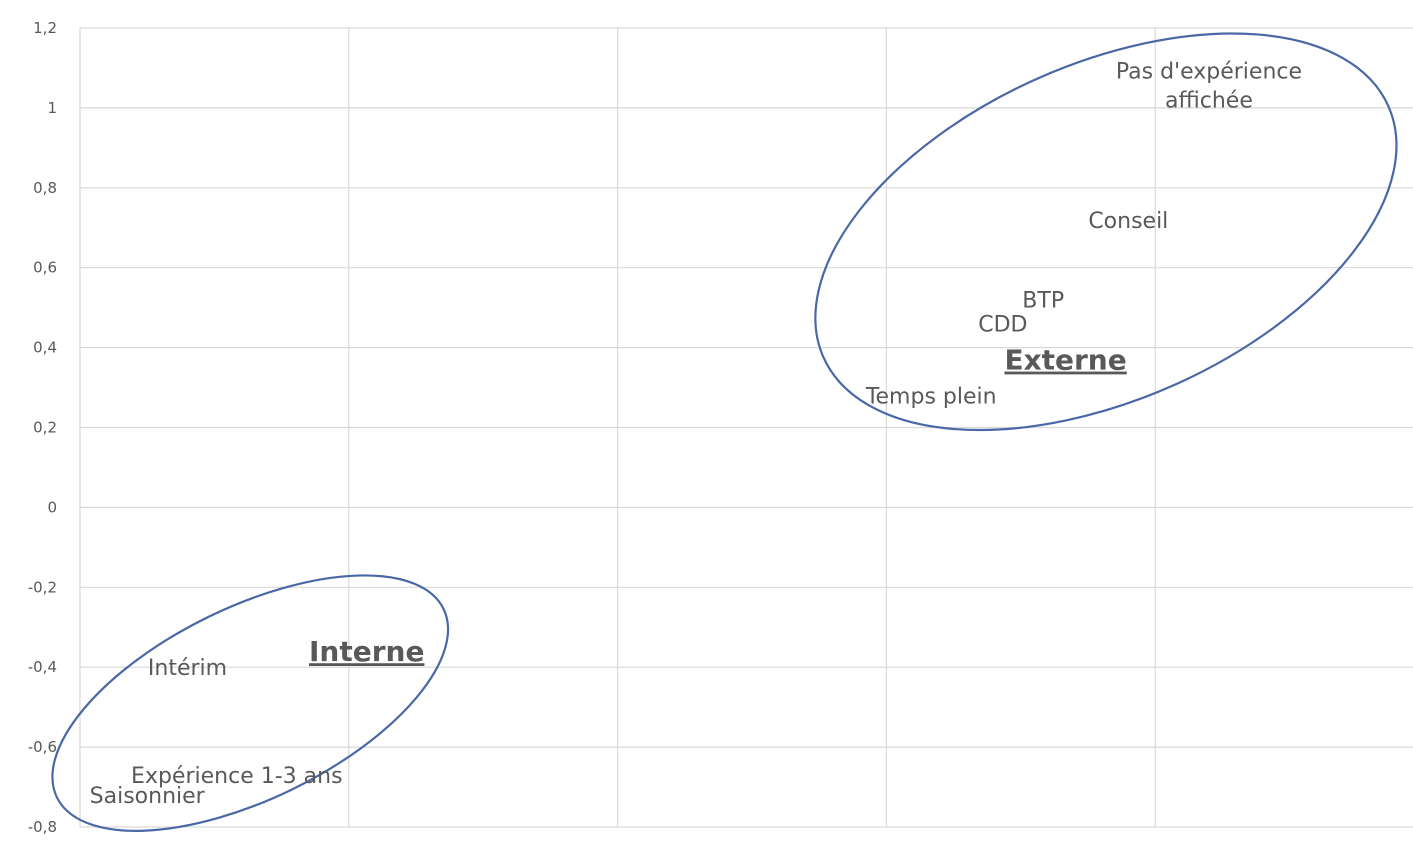 The width and height of the screenshot is (1413, 850). What do you see at coordinates (52, 507) in the screenshot?
I see `y-tick-label: 0` at bounding box center [52, 507].